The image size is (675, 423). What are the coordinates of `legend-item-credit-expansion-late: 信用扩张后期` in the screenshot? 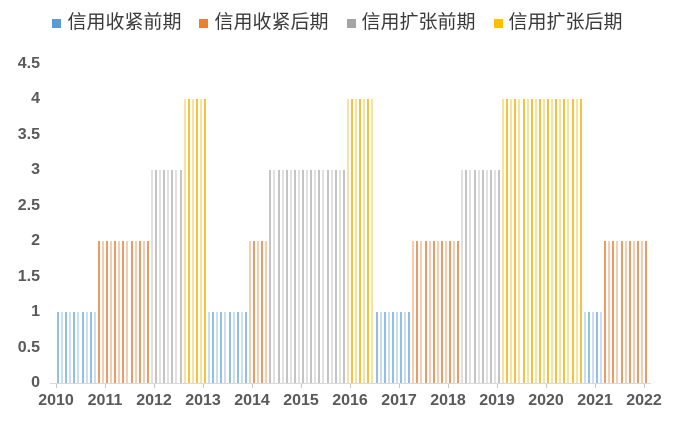 It's located at (558, 23).